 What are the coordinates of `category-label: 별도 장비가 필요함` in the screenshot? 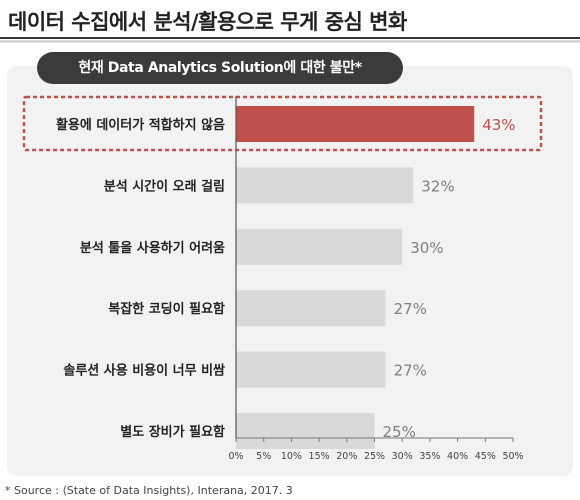 It's located at (172, 432).